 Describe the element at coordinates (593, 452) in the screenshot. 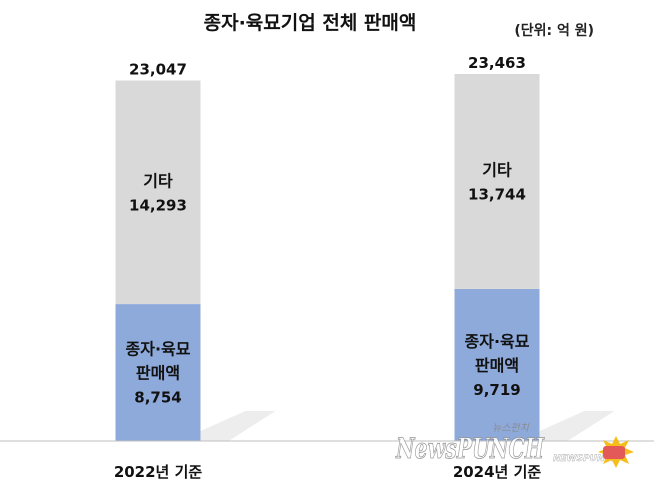

I see `newspunch-logo: NEWSPUNCH` at that location.